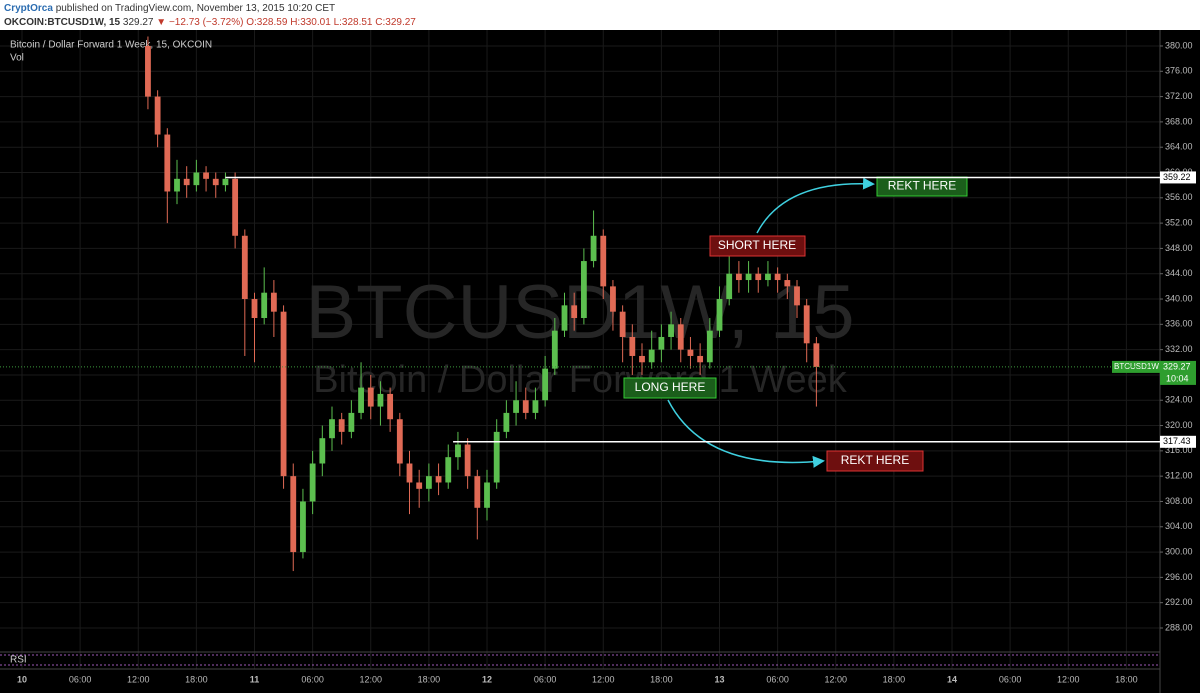 The image size is (1200, 693). Describe the element at coordinates (1179, 121) in the screenshot. I see `y-tick-label: 368.00` at that location.